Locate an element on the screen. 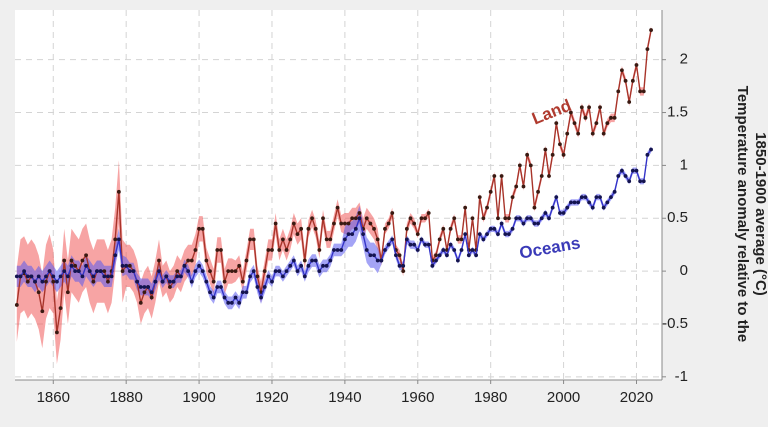  x-tick-label: 1900 is located at coordinates (198, 397).